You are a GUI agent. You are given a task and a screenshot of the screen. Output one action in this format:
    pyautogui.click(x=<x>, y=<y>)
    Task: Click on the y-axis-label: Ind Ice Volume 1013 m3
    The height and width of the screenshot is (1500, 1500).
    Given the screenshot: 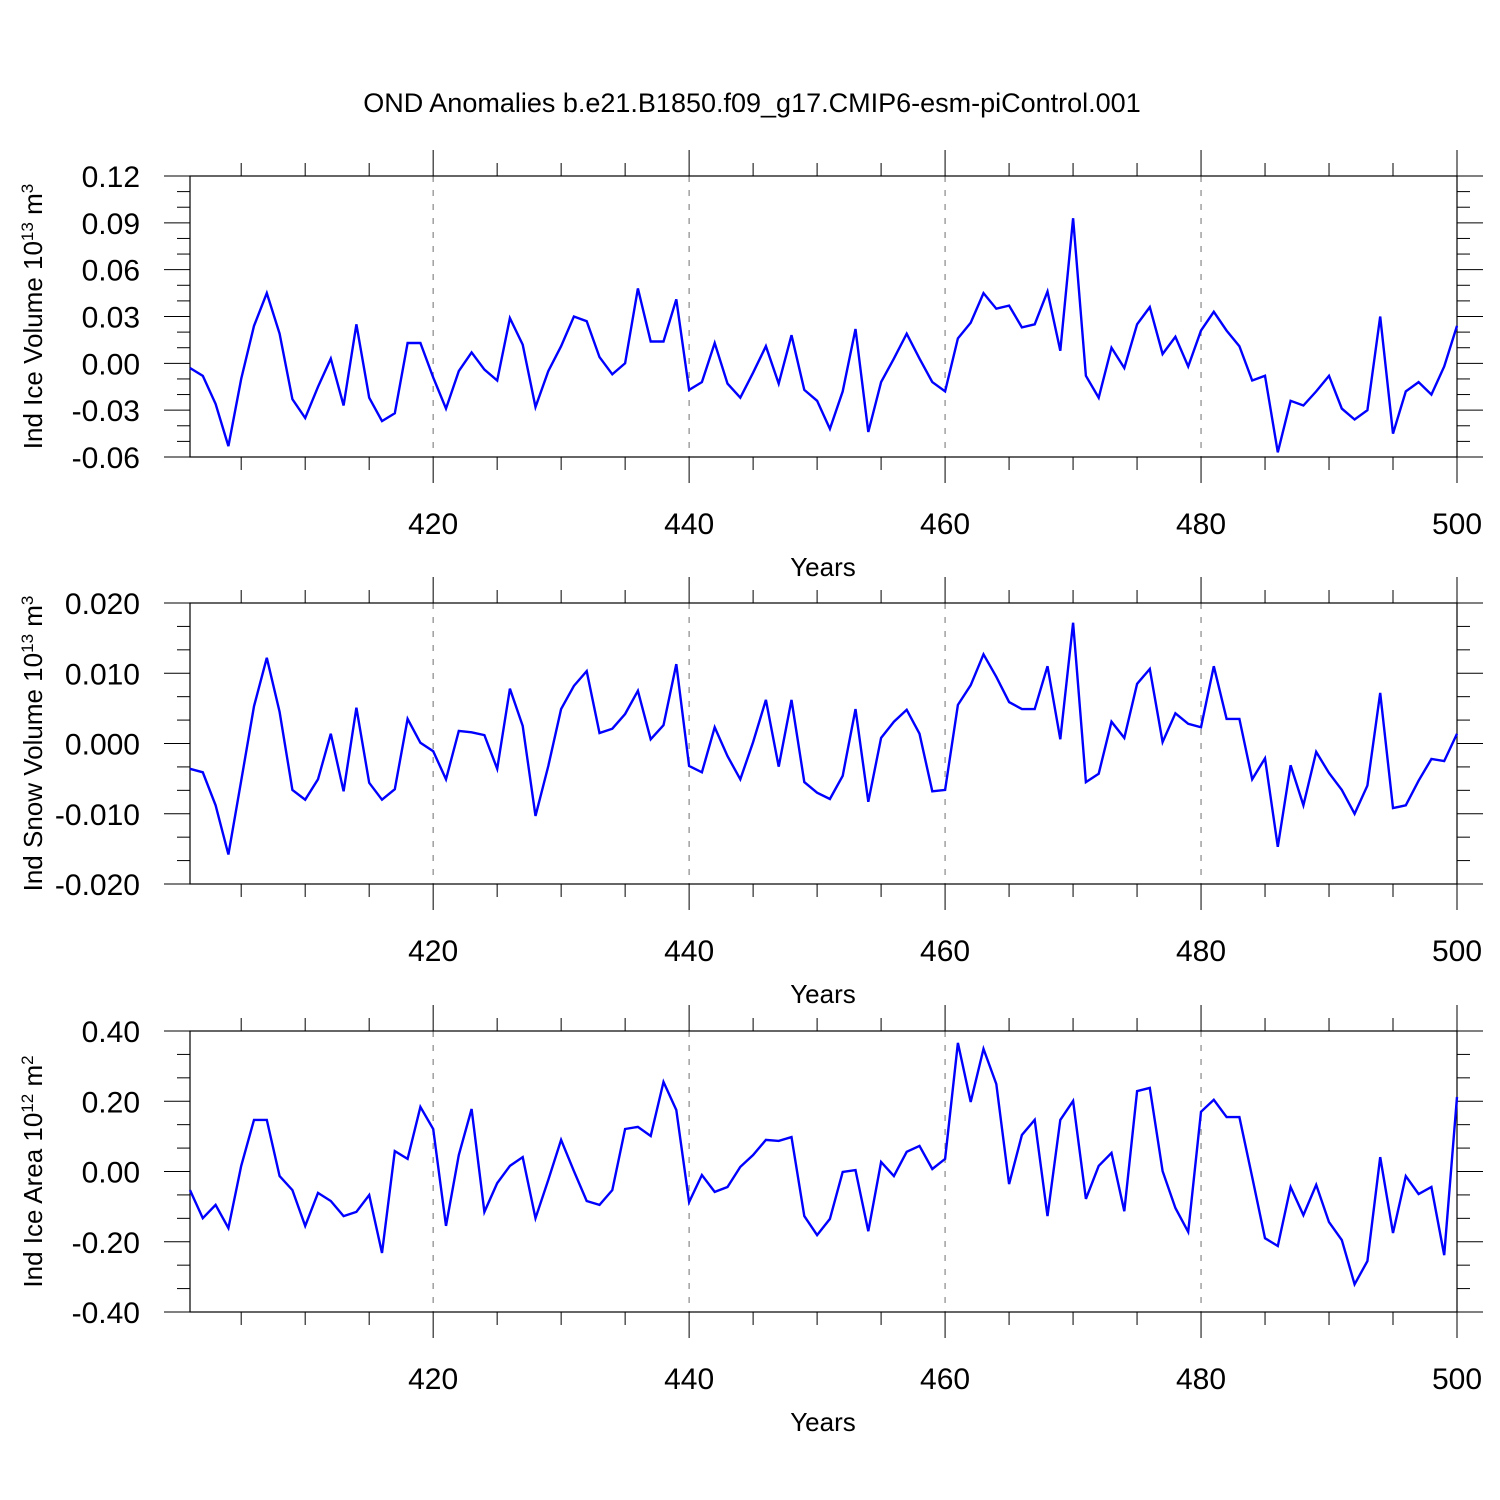 What is the action you would take?
    pyautogui.click(x=33, y=316)
    